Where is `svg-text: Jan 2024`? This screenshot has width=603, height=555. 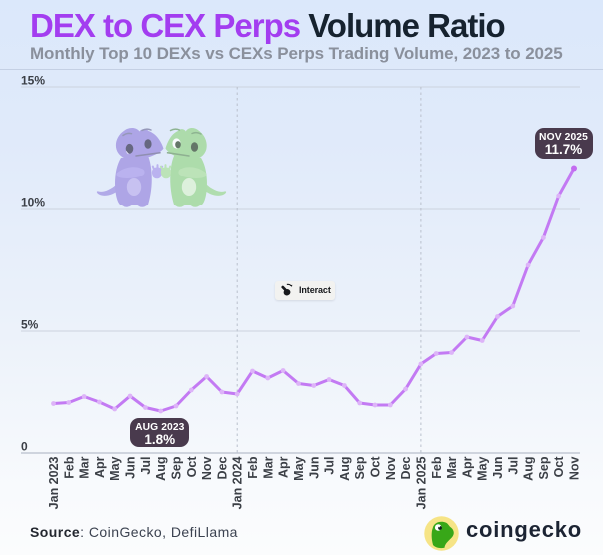
svg-text: Jan 2024 is located at coordinates (238, 482).